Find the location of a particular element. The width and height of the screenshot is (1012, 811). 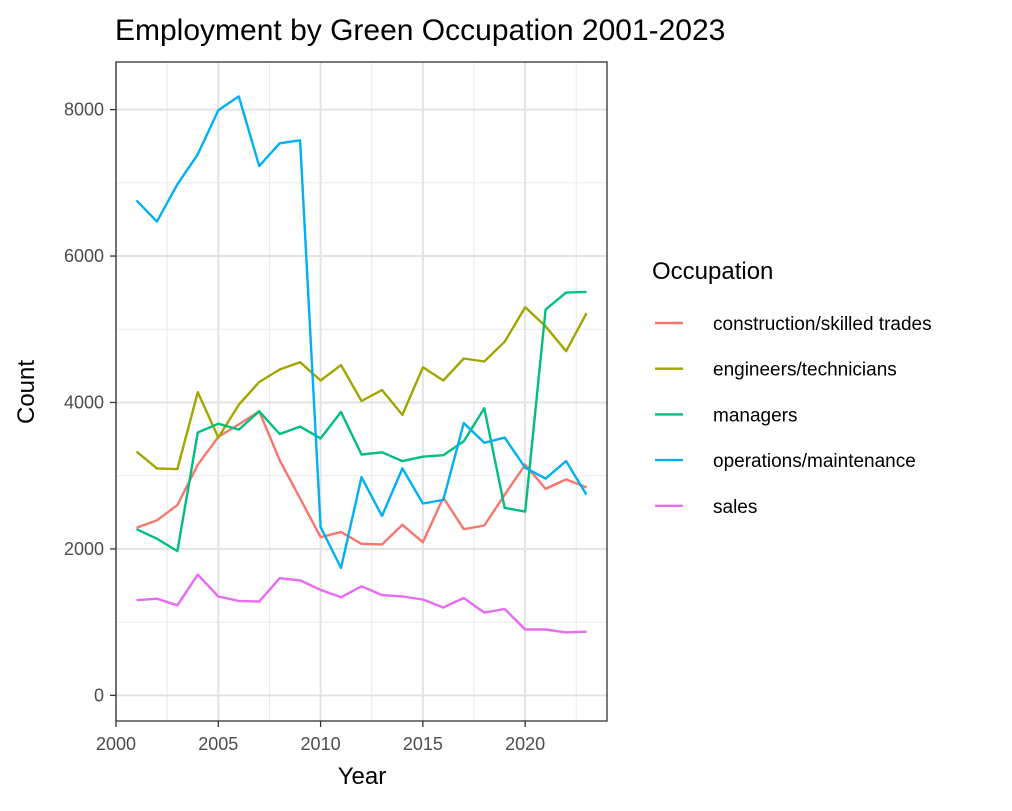

chart-title: Employment by Green Occupation 2001-2023 is located at coordinates (420, 30).